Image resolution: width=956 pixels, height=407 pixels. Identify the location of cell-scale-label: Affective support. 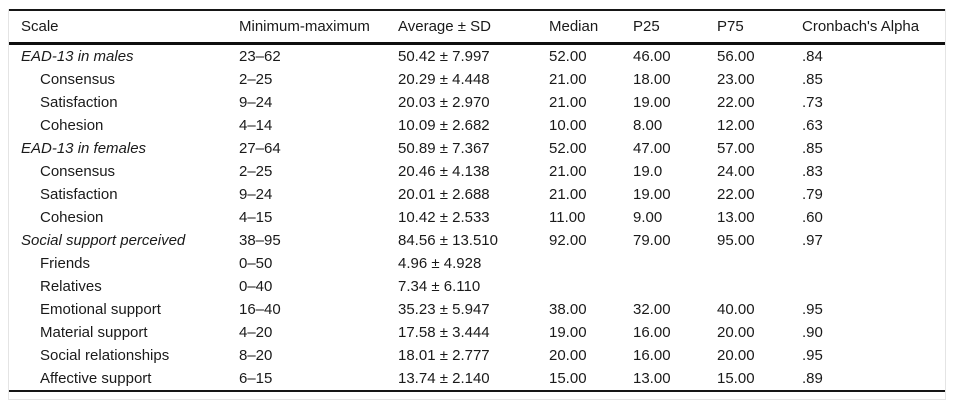
(96, 378).